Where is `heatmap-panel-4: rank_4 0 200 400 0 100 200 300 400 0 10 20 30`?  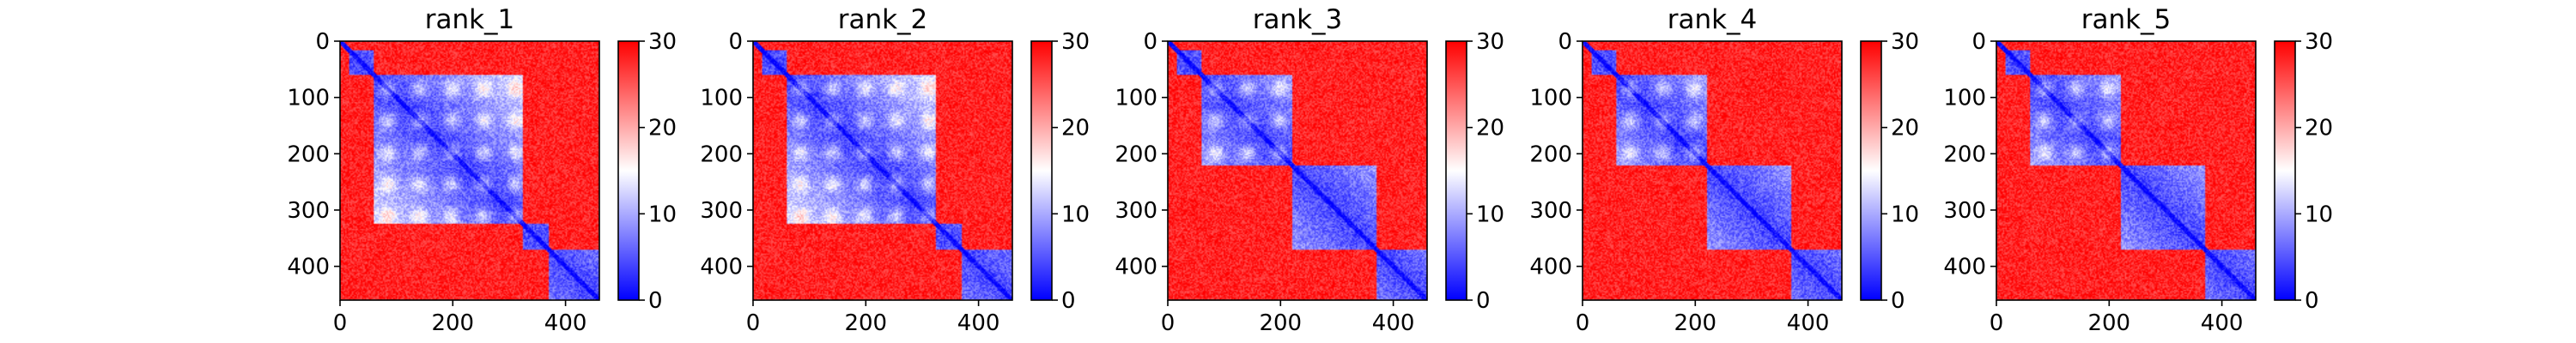
heatmap-panel-4: rank_4 0 200 400 0 100 200 300 400 0 10 20 30 is located at coordinates (1724, 170).